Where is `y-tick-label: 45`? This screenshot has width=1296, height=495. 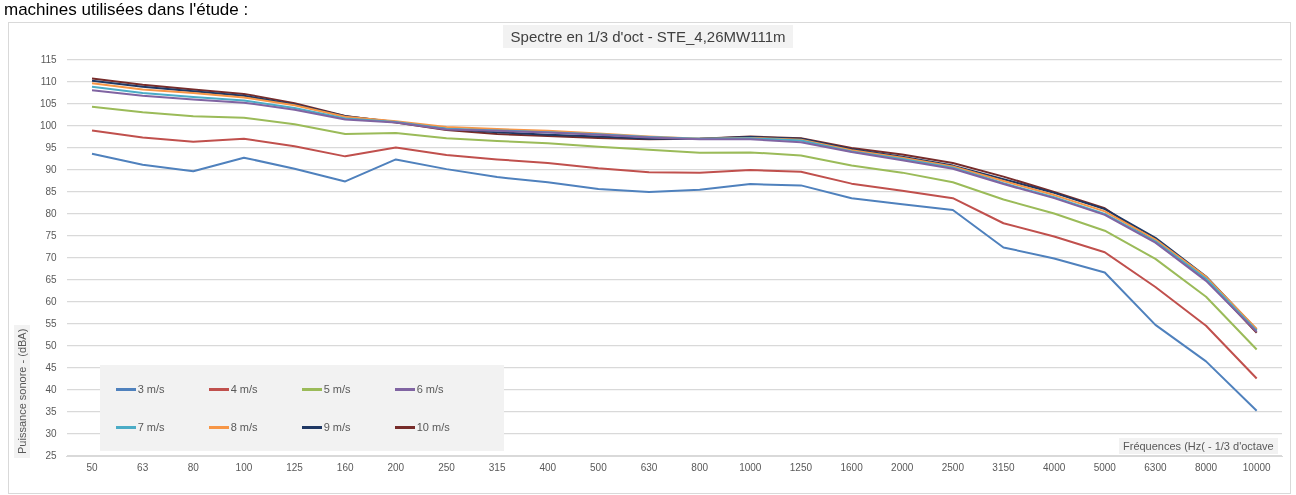
y-tick-label: 45 is located at coordinates (51, 367).